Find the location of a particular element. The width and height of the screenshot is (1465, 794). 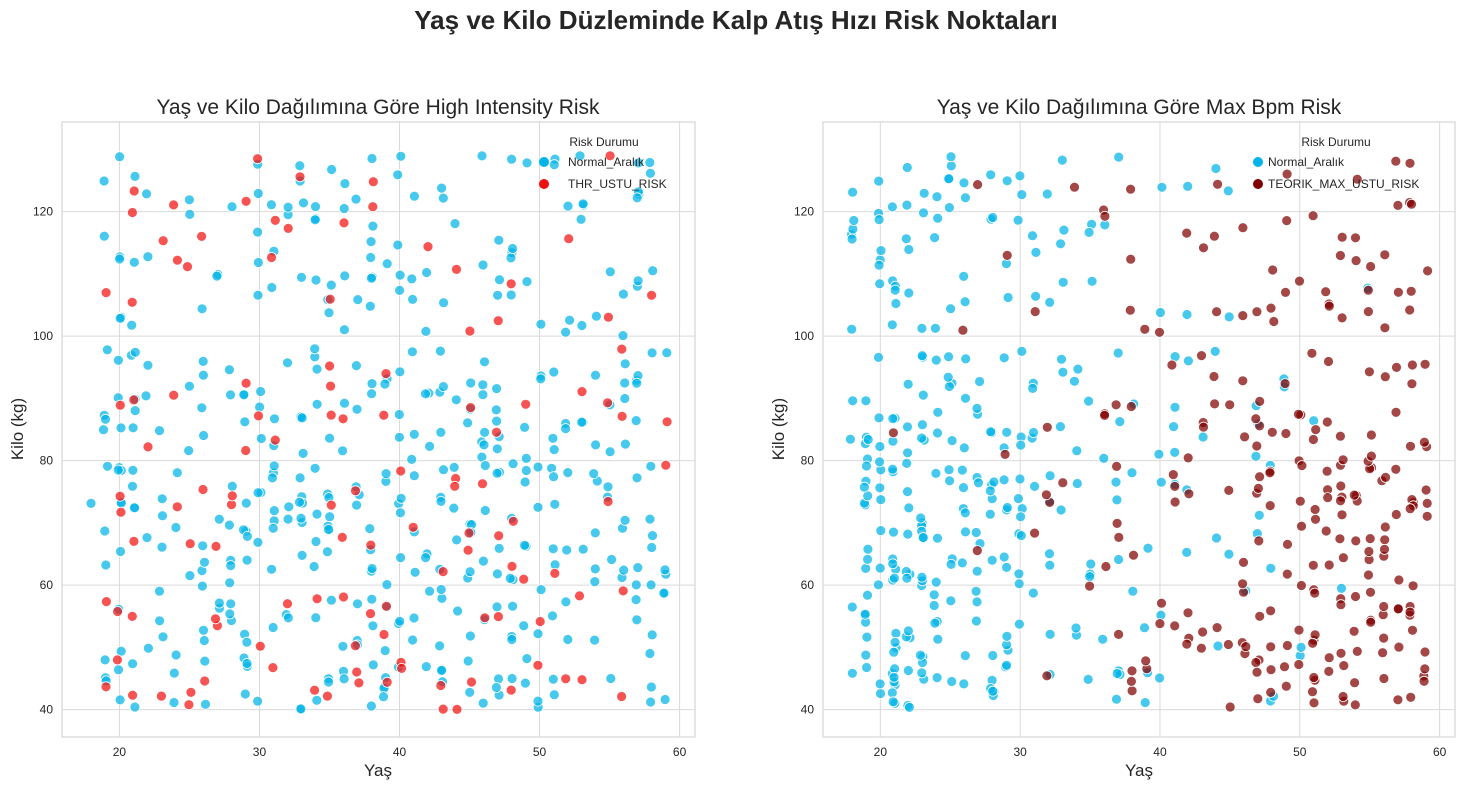

legend-label-risk: THR_USTU_RISK is located at coordinates (617, 184).